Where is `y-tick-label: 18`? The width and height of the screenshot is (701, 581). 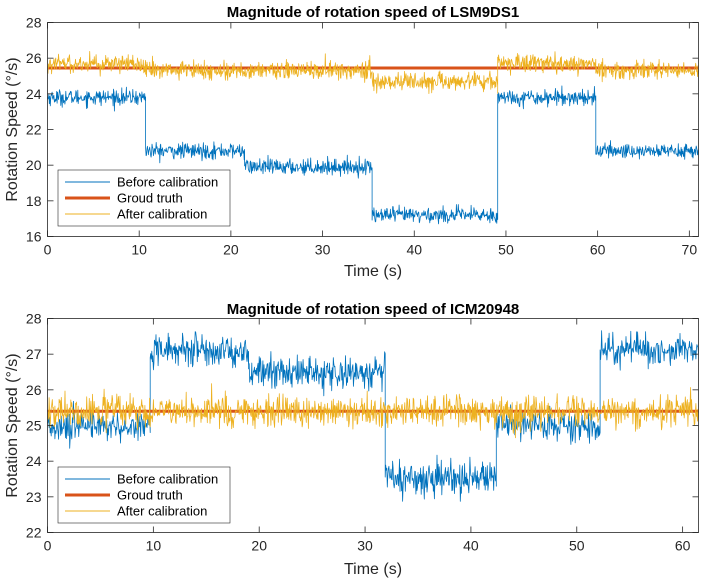 y-tick-label: 18 is located at coordinates (34, 201).